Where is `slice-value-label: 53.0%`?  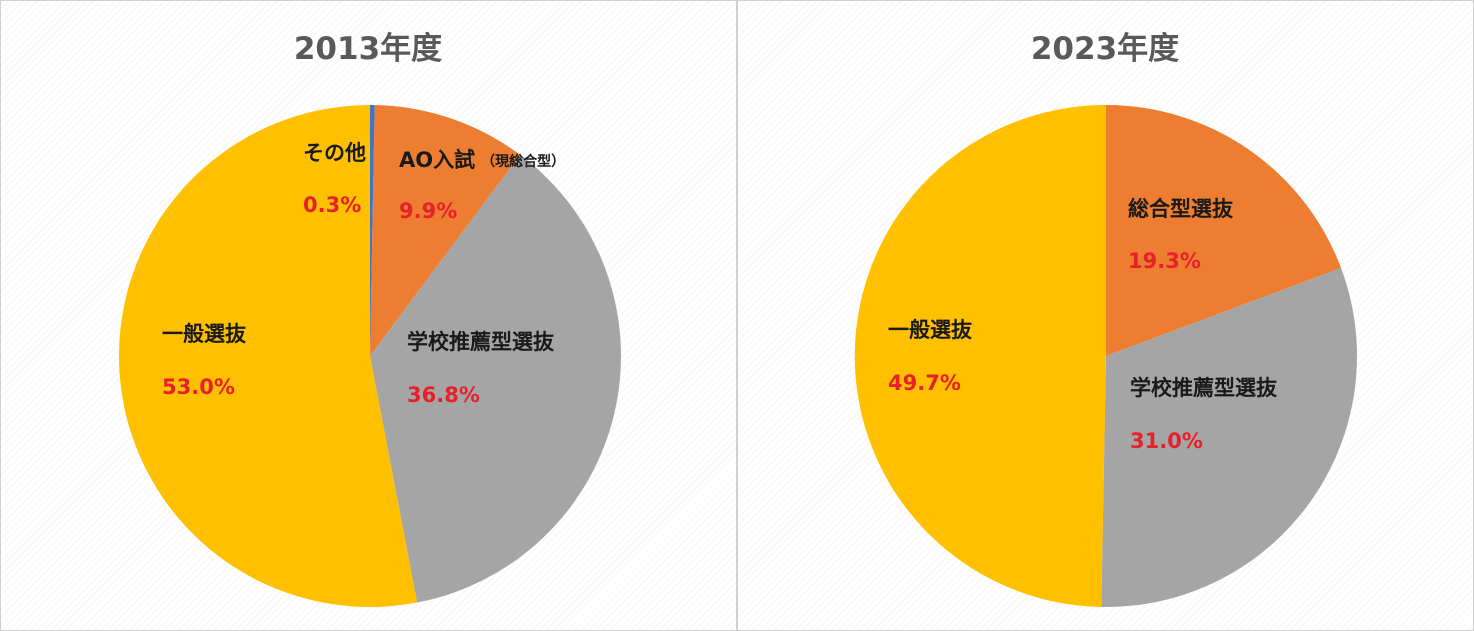 slice-value-label: 53.0% is located at coordinates (198, 387).